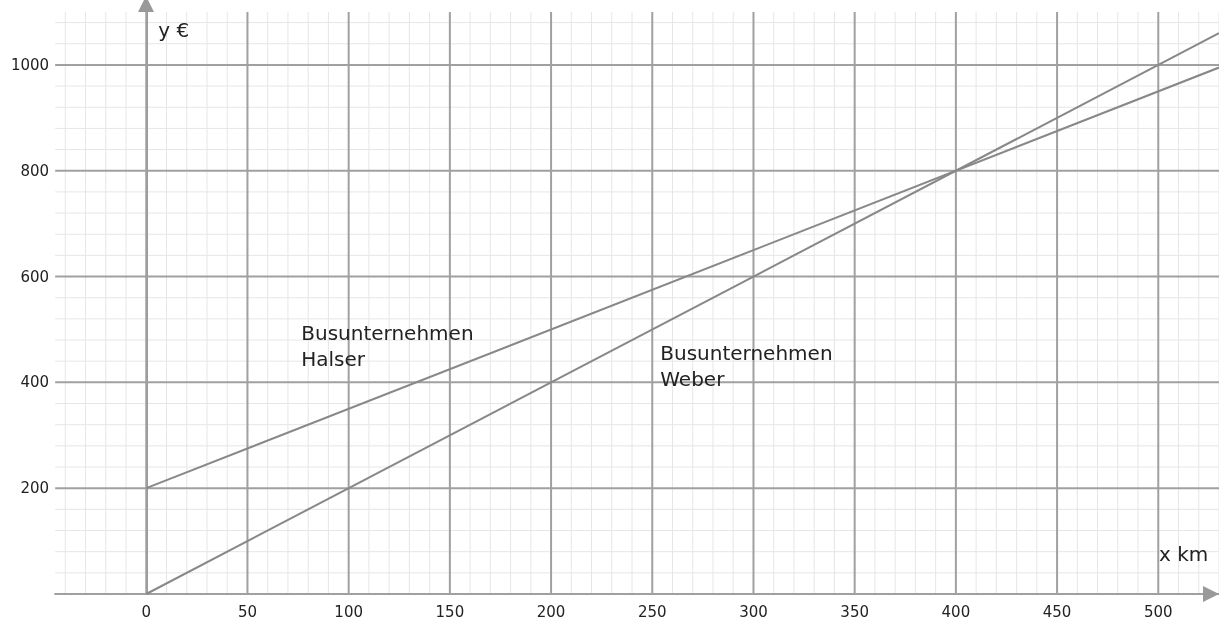  What do you see at coordinates (348, 611) in the screenshot?
I see `x-tick-label: 100` at bounding box center [348, 611].